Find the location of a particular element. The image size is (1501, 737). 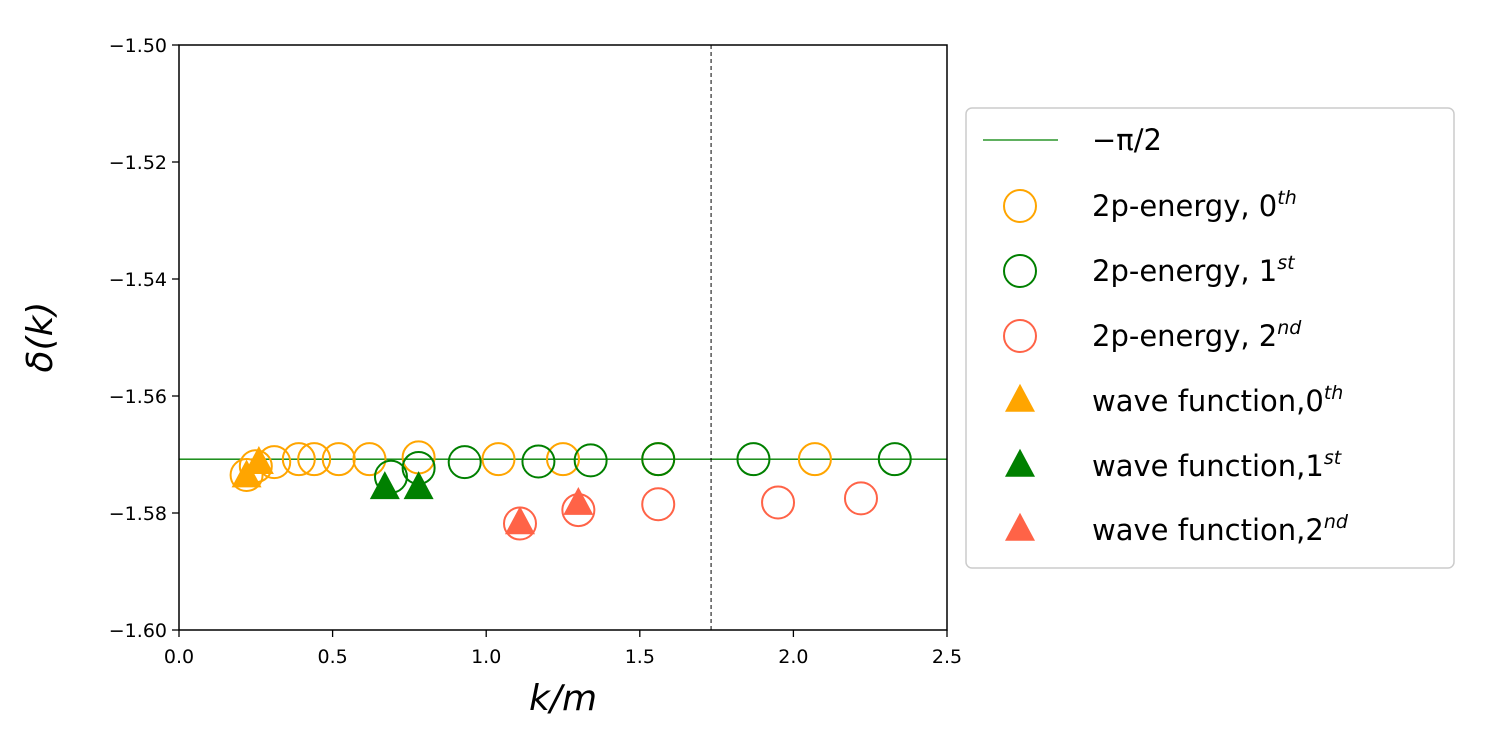

legend-label-reference: −π/2 is located at coordinates (1127, 140).